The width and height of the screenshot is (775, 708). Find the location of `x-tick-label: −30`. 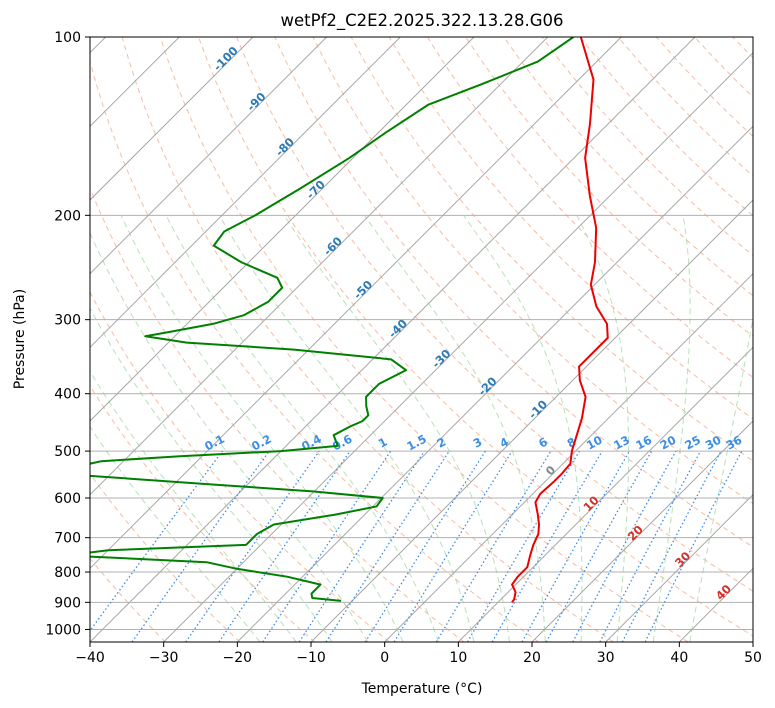

x-tick-label: −30 is located at coordinates (164, 658).